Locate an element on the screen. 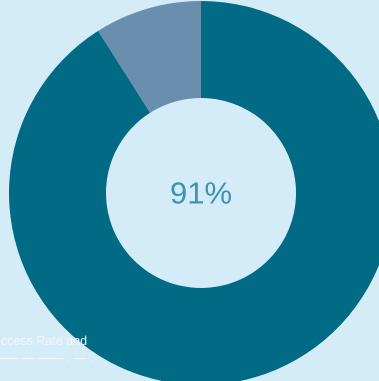  donut-center-label: 91% is located at coordinates (201, 193).